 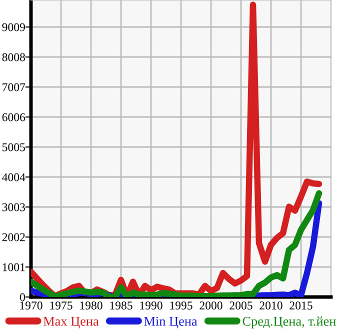 What do you see at coordinates (13, 147) in the screenshot?
I see `y-tick-label: 5005` at bounding box center [13, 147].